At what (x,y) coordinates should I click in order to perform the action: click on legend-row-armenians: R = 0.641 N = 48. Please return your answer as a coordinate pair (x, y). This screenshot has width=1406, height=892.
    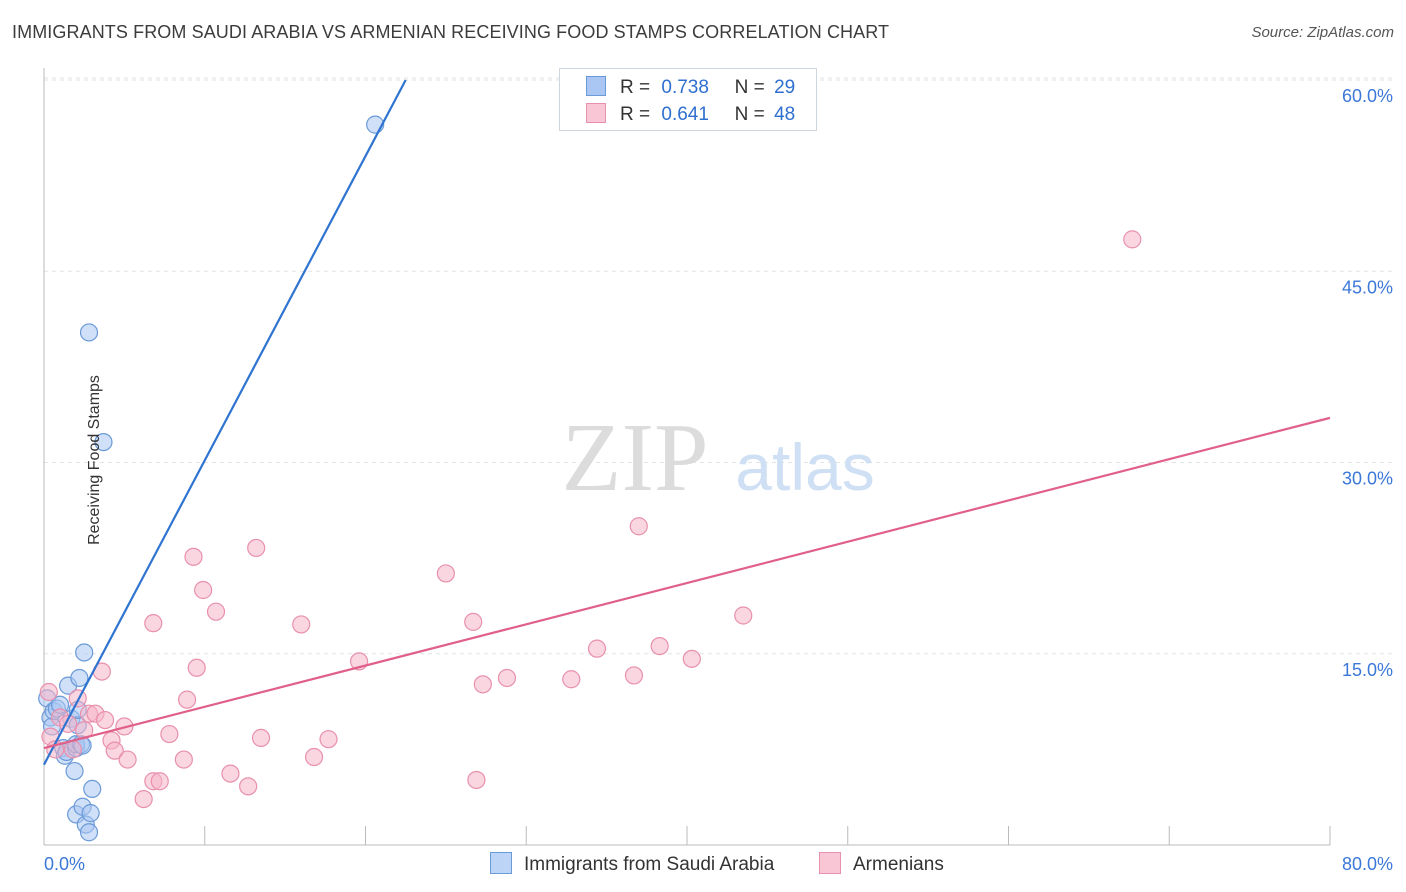
    Looking at the image, I should click on (690, 114).